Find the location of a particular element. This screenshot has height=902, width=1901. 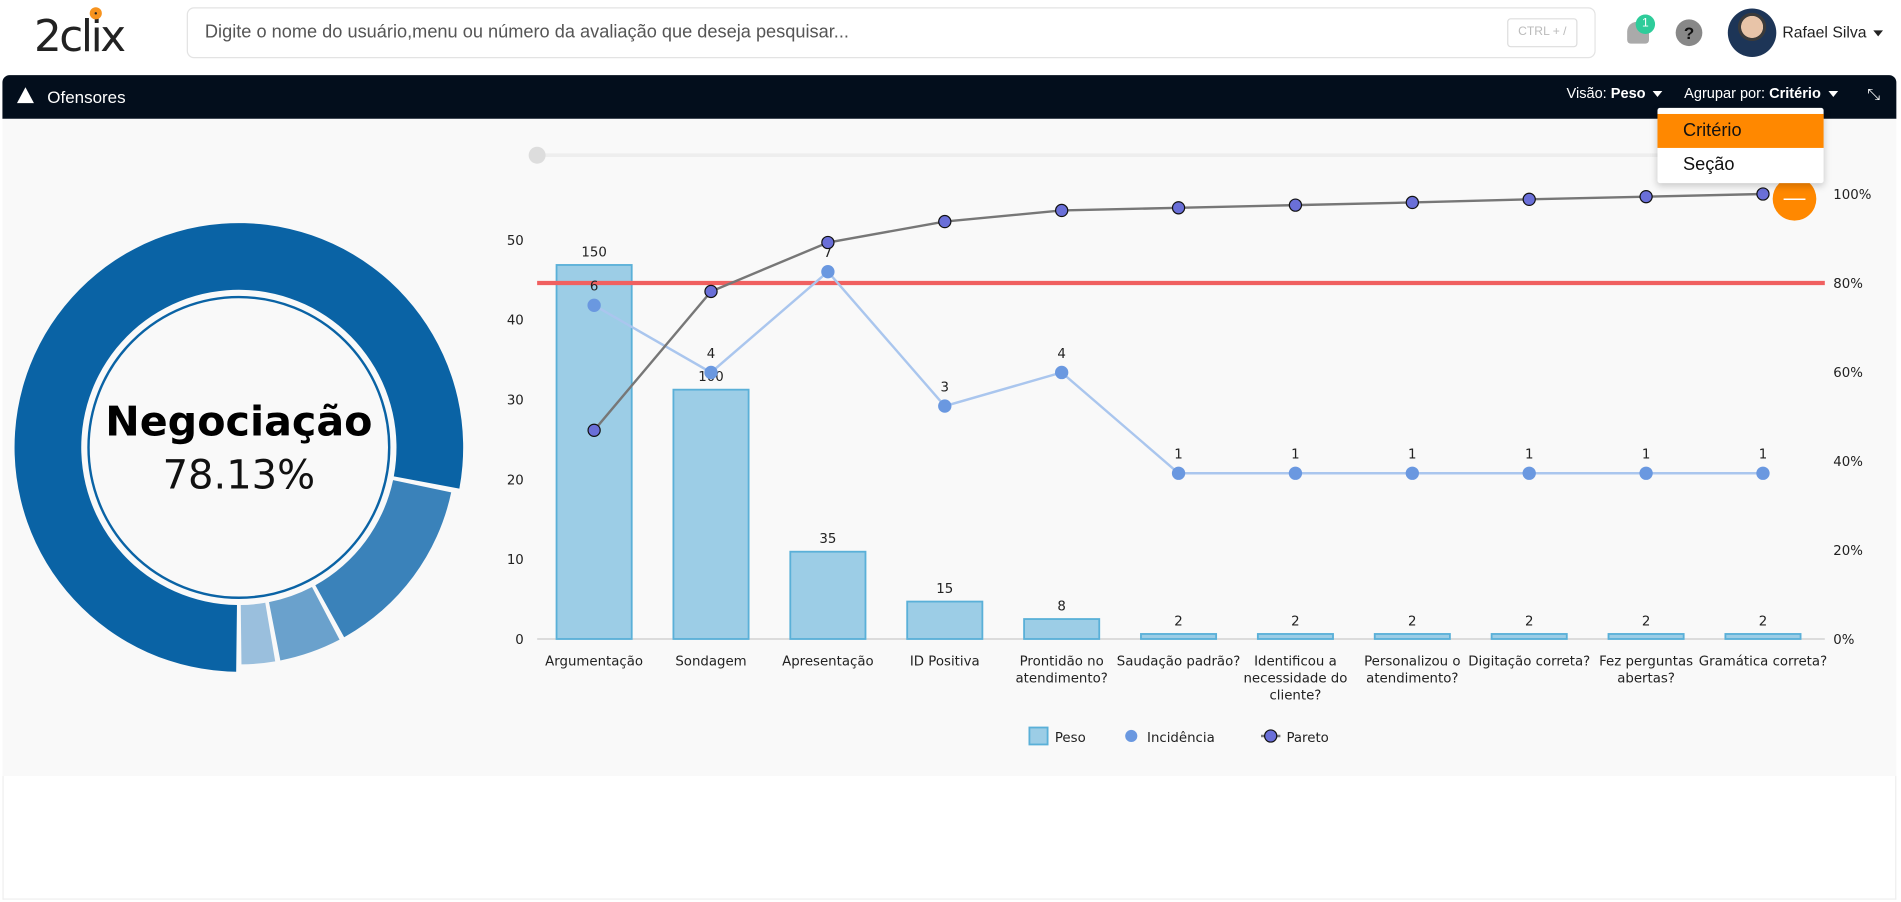

panel-footer is located at coordinates (949, 838).